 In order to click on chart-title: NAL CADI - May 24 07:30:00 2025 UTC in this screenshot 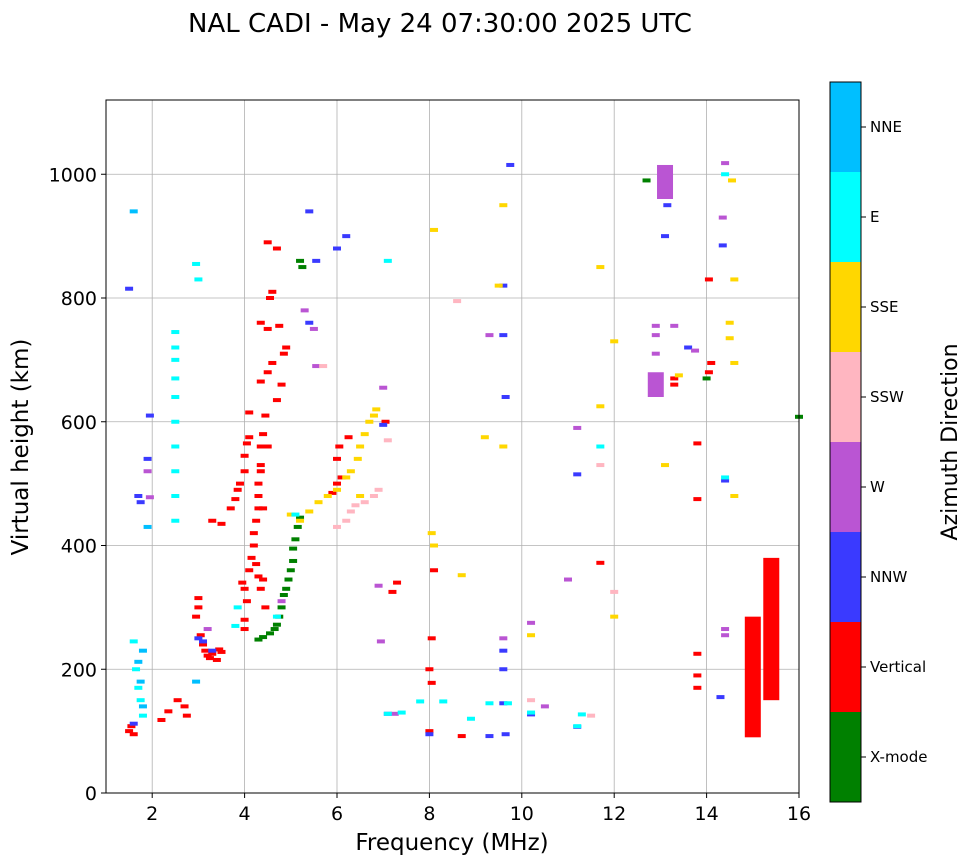, I will do `click(440, 24)`.